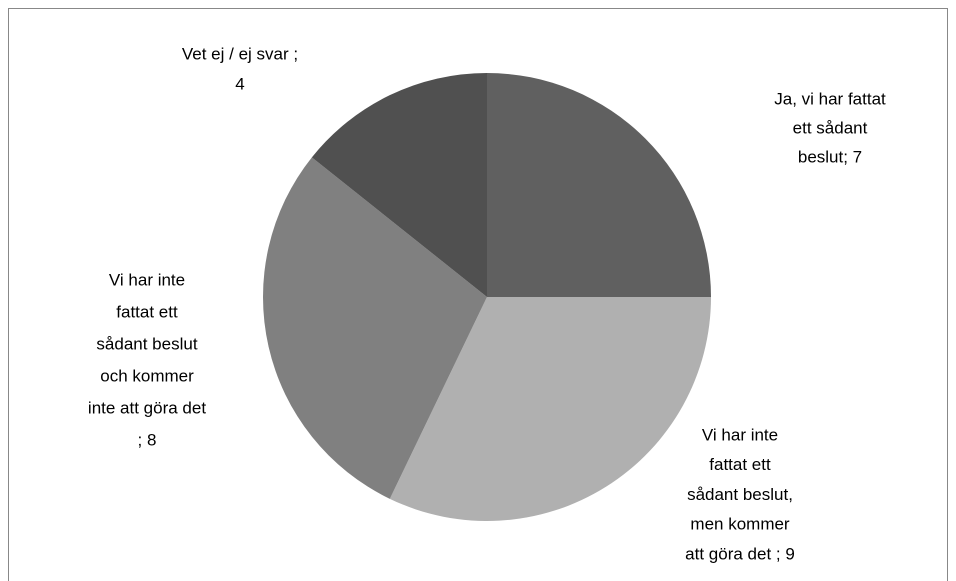 Image resolution: width=956 pixels, height=581 pixels. What do you see at coordinates (740, 524) in the screenshot?
I see `data-label: men kommer` at bounding box center [740, 524].